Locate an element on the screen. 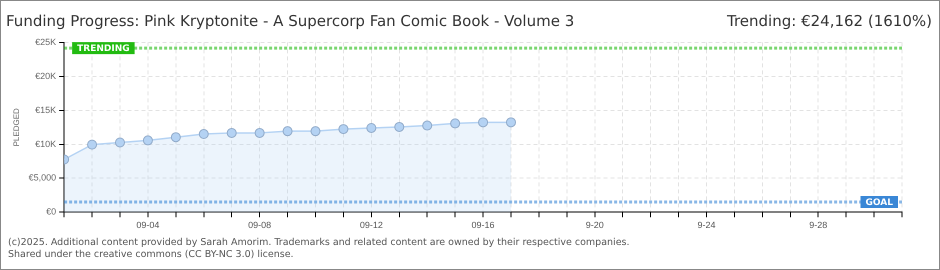 The width and height of the screenshot is (940, 270). text: (c)2025. Additional content provided by Sarah Amorim. Trademarks and related content are owned by their respective companies. is located at coordinates (319, 242).